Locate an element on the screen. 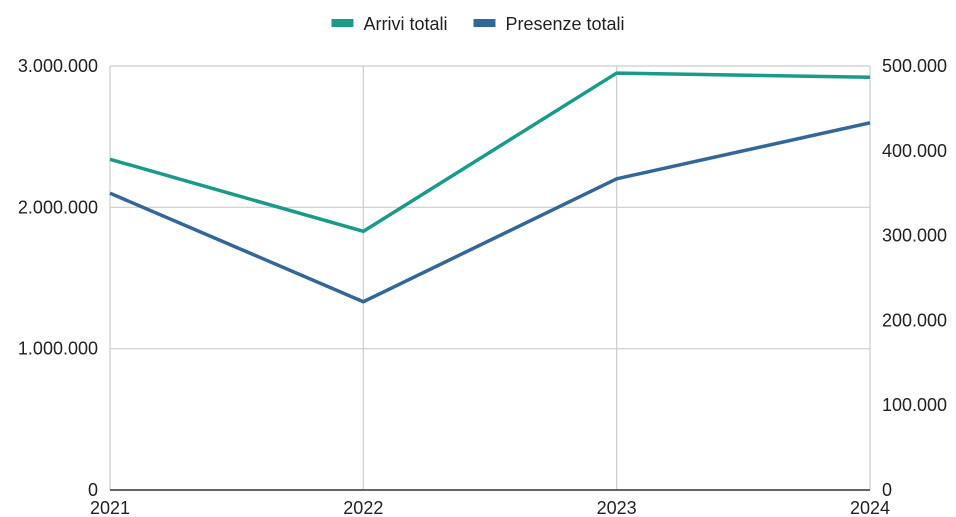 This screenshot has width=956, height=517. y-left-tick-label: 2.000.000 is located at coordinates (58, 207).